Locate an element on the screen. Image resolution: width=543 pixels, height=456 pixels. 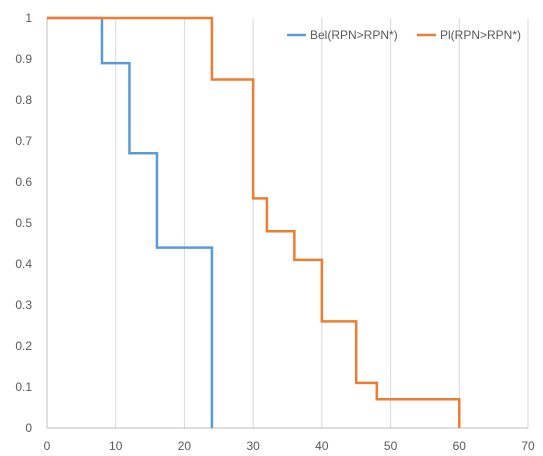
y-tick-label: 0.4 is located at coordinates (23, 264).